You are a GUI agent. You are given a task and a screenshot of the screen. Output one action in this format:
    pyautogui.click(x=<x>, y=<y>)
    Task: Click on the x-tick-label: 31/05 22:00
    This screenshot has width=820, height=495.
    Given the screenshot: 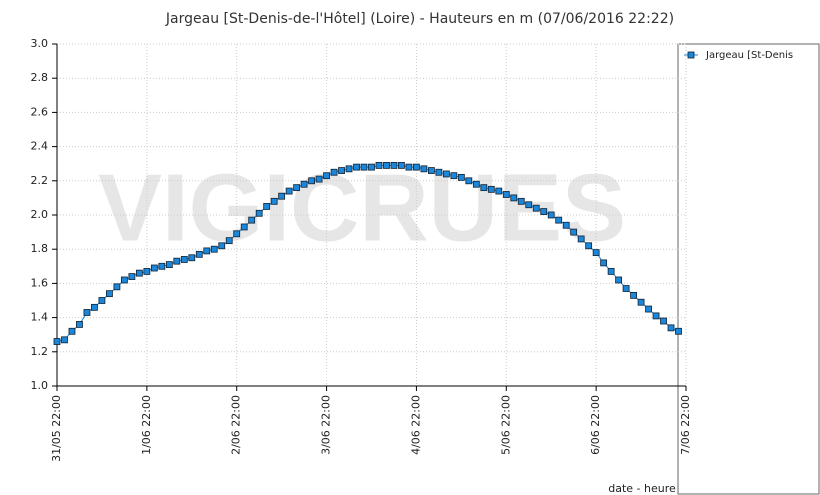 What is the action you would take?
    pyautogui.click(x=56, y=428)
    